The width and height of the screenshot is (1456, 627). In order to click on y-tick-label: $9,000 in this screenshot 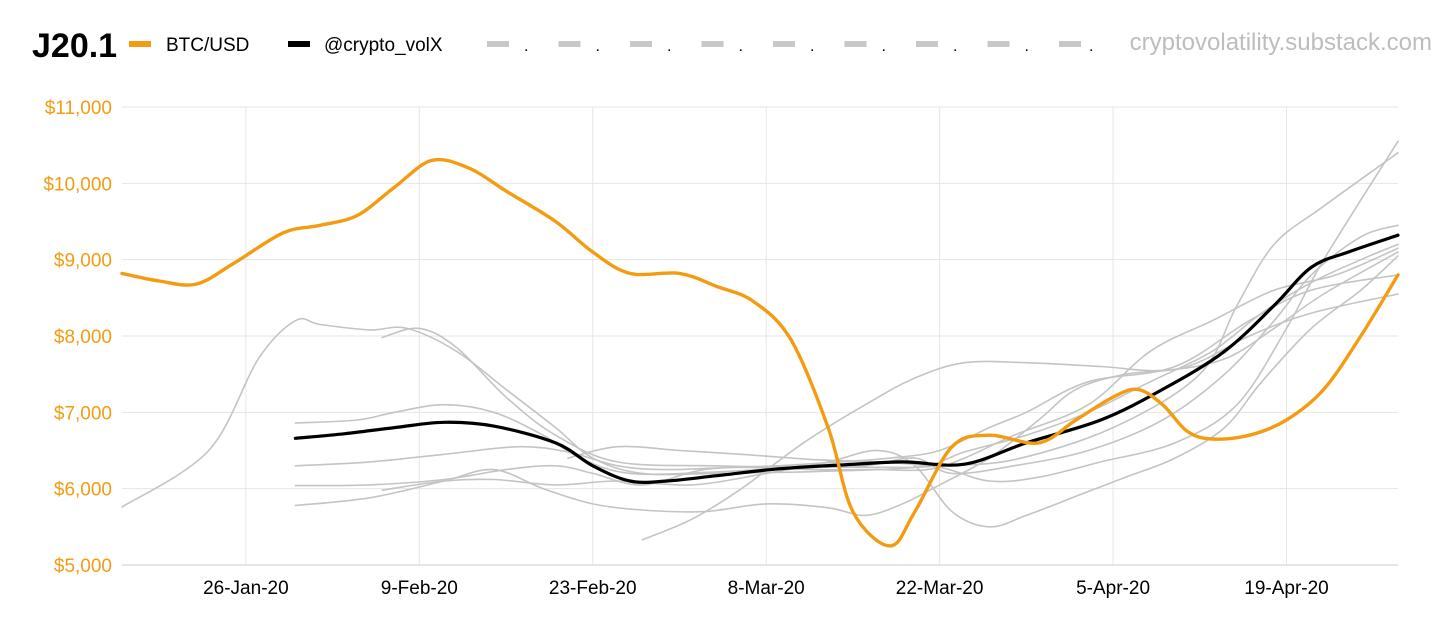, I will do `click(83, 261)`.